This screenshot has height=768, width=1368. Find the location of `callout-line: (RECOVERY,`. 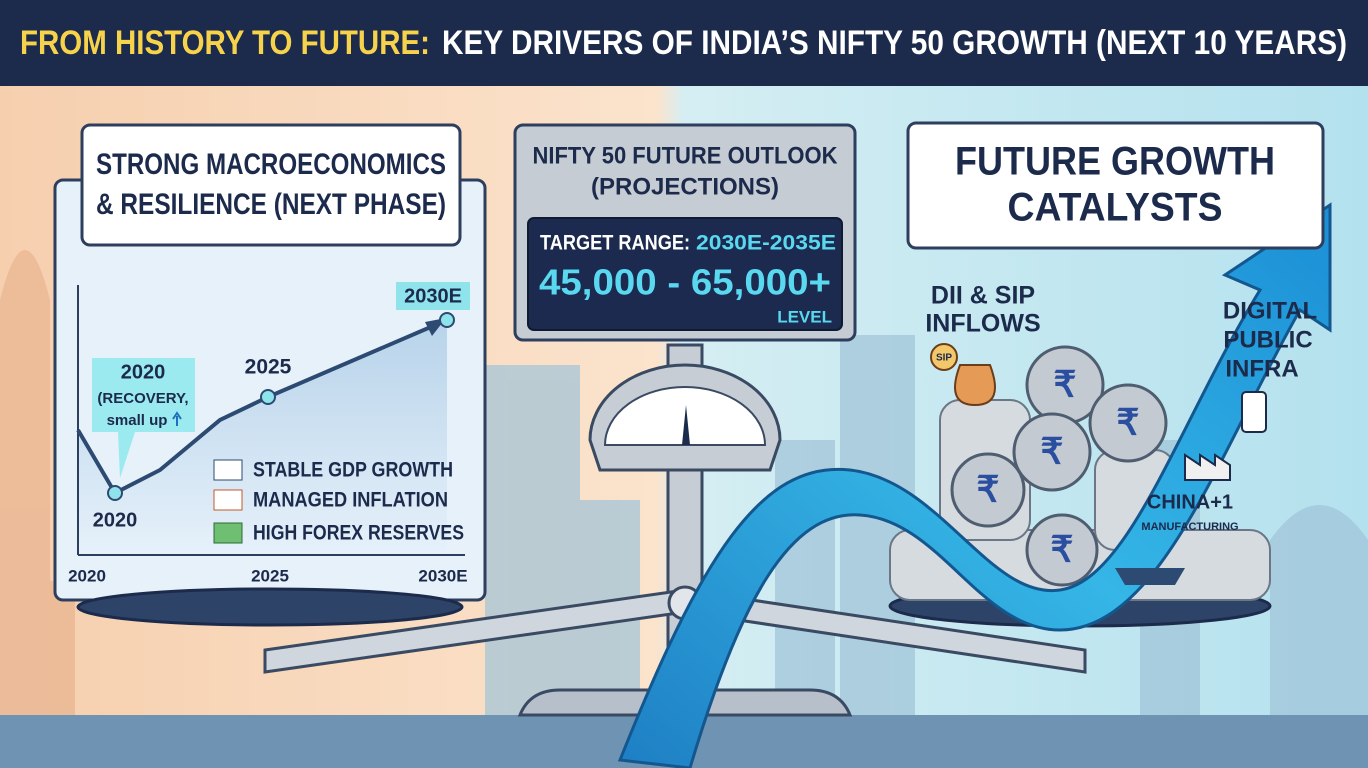

callout-line: (RECOVERY, is located at coordinates (142, 398).